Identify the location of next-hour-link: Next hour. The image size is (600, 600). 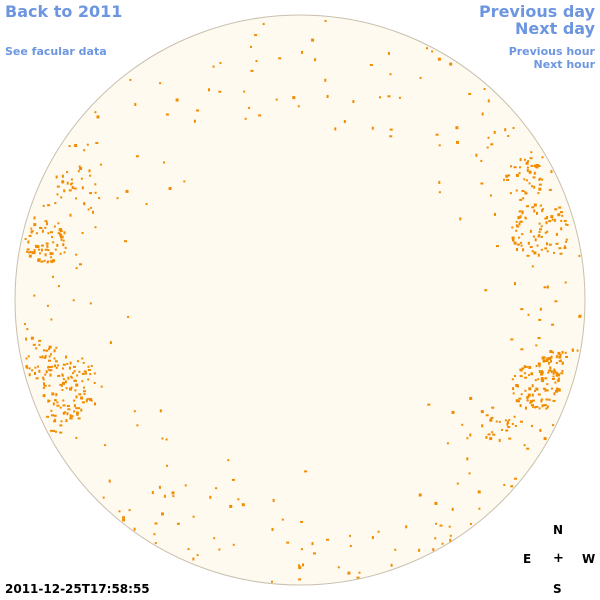
(564, 64).